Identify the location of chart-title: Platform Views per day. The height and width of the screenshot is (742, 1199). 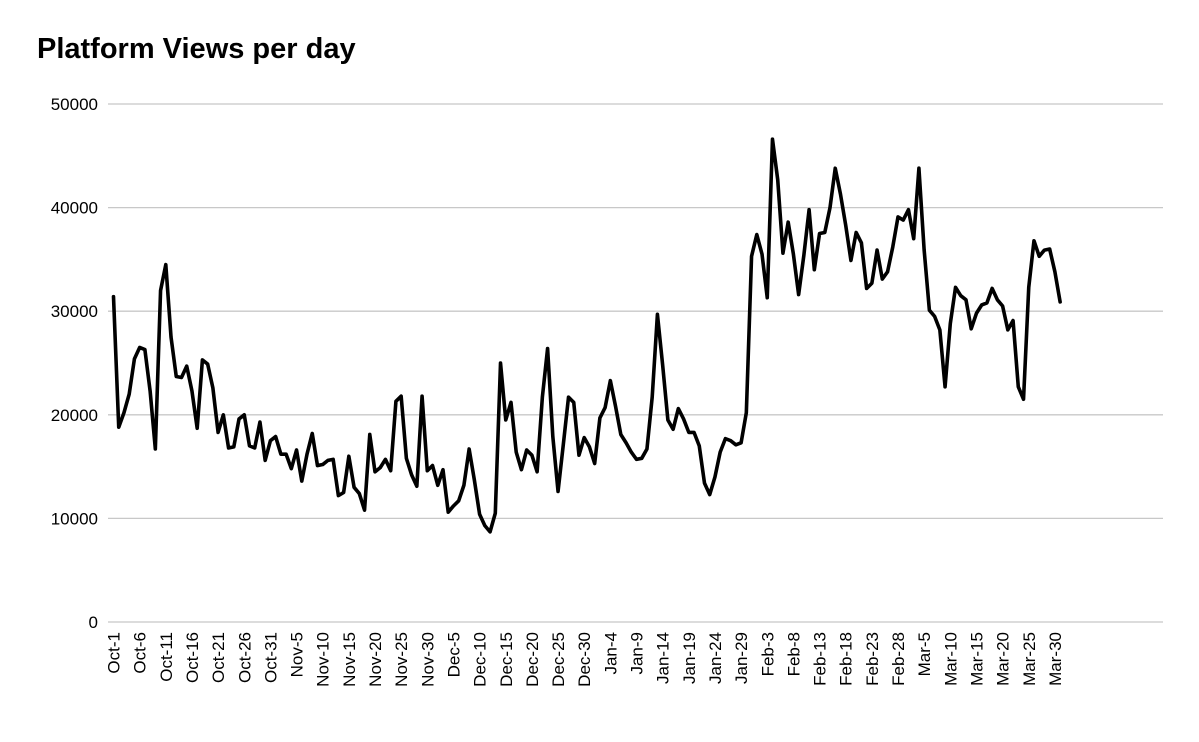
(196, 49).